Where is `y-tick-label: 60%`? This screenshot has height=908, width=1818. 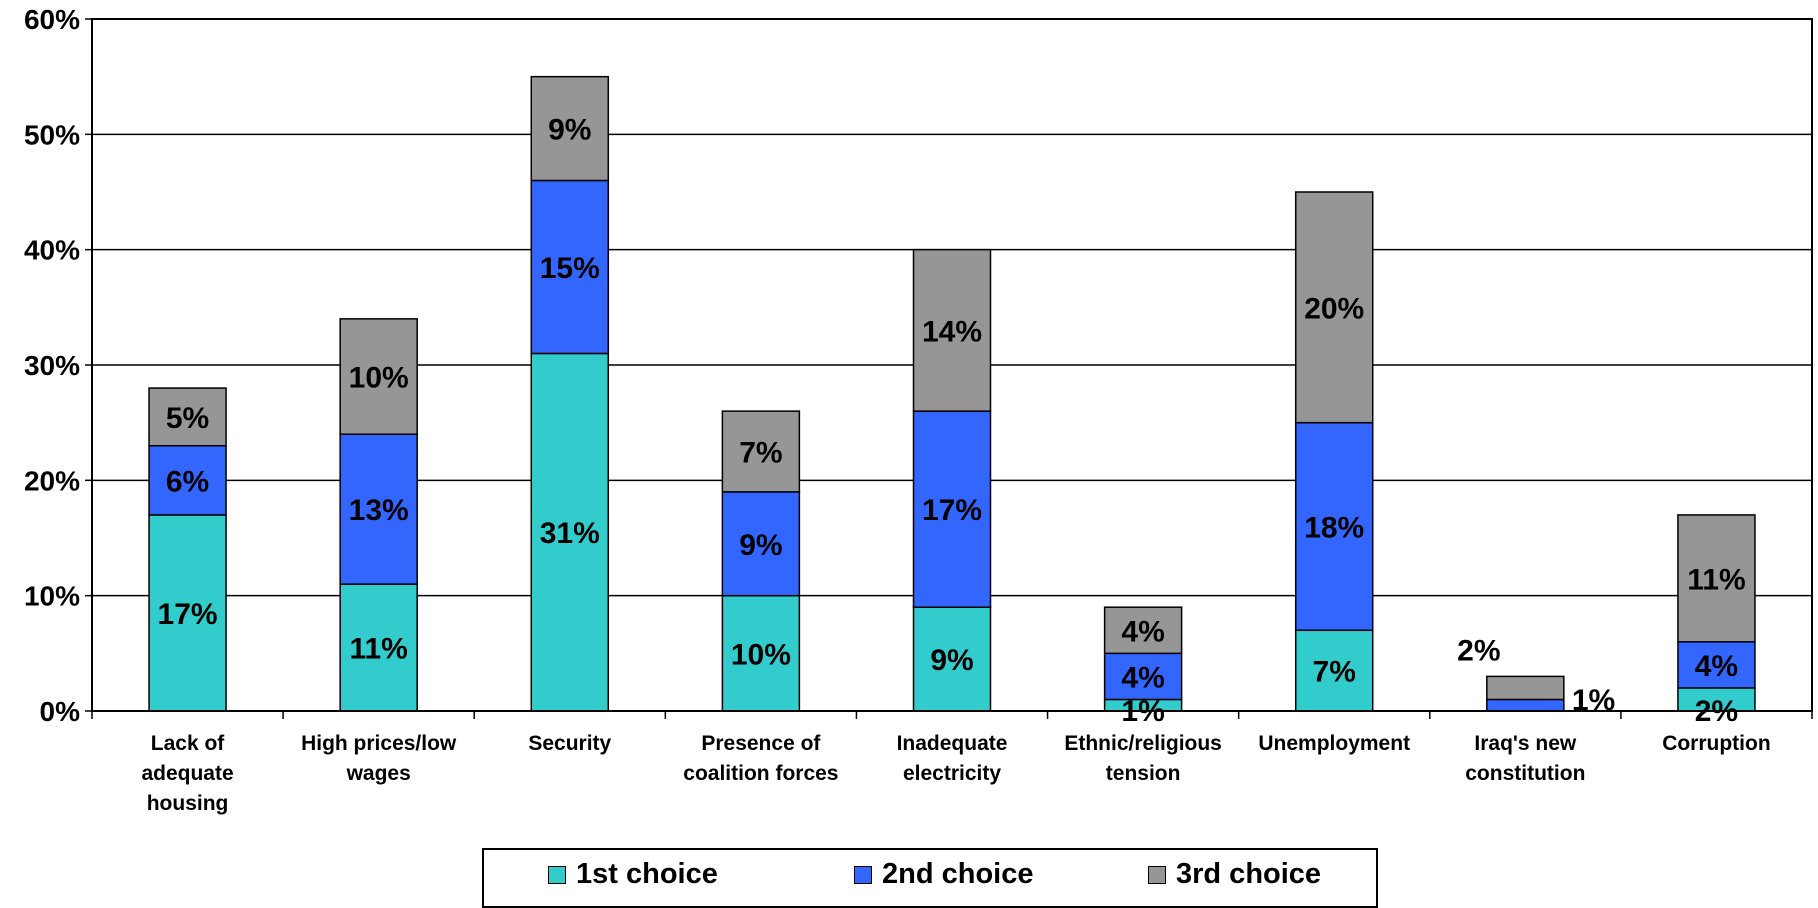
y-tick-label: 60% is located at coordinates (52, 19).